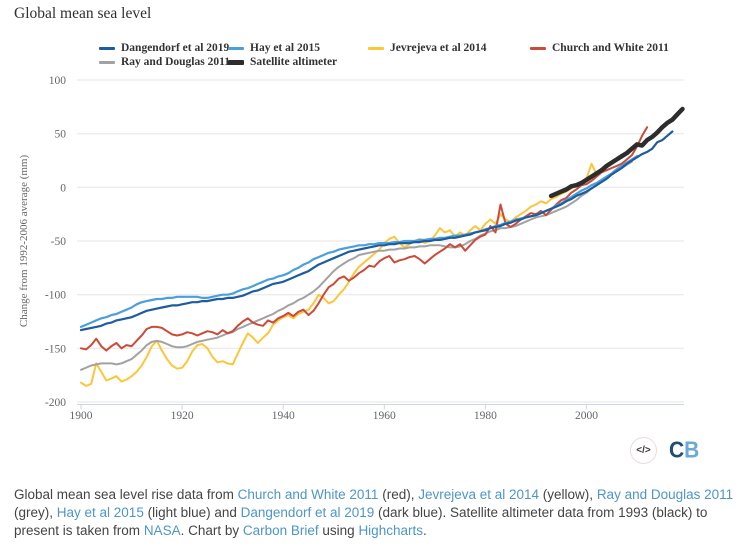 The width and height of the screenshot is (750, 548). What do you see at coordinates (616, 152) in the screenshot?
I see `series-line-satellite-altimeter` at bounding box center [616, 152].